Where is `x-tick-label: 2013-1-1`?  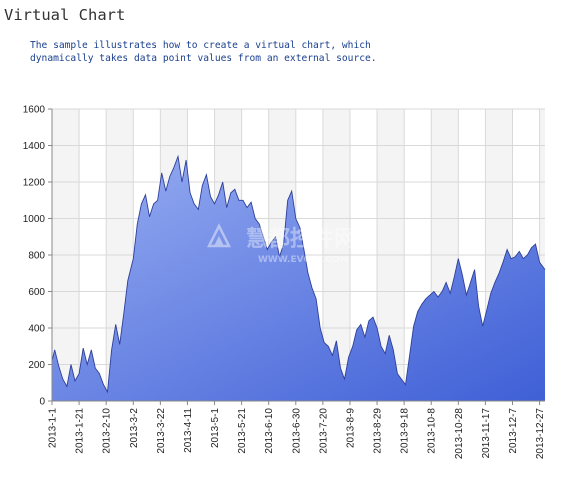
x-tick-label: 2013-1-1 is located at coordinates (53, 428).